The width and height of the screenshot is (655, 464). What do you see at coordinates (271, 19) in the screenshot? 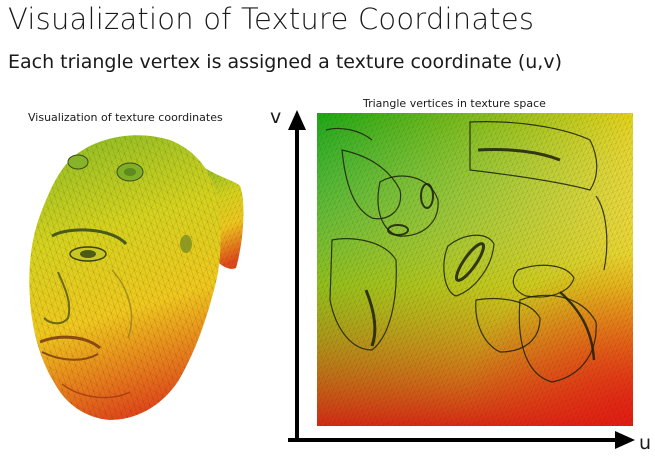
I see `slide-title: Visualization of Texture Coordinates` at bounding box center [271, 19].